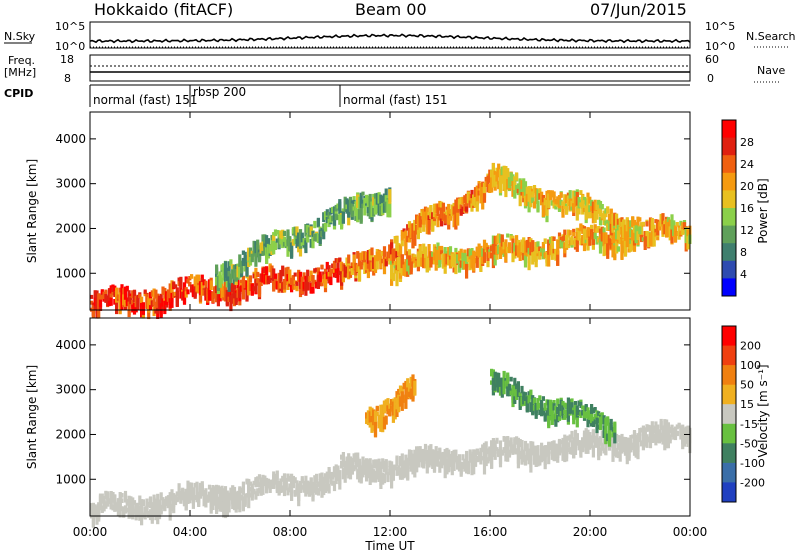  I want to click on colorbar-frame, so click(729, 414).